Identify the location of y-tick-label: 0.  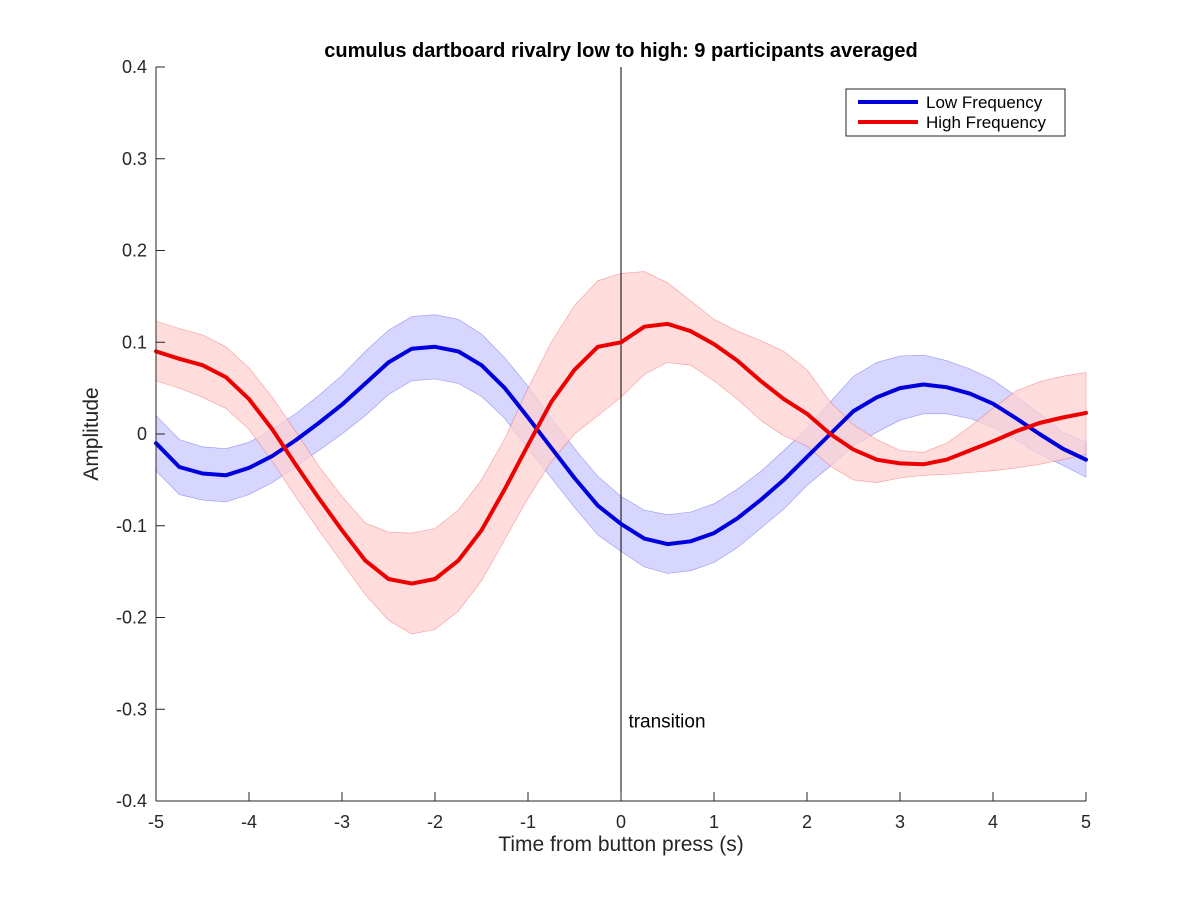
(142, 434).